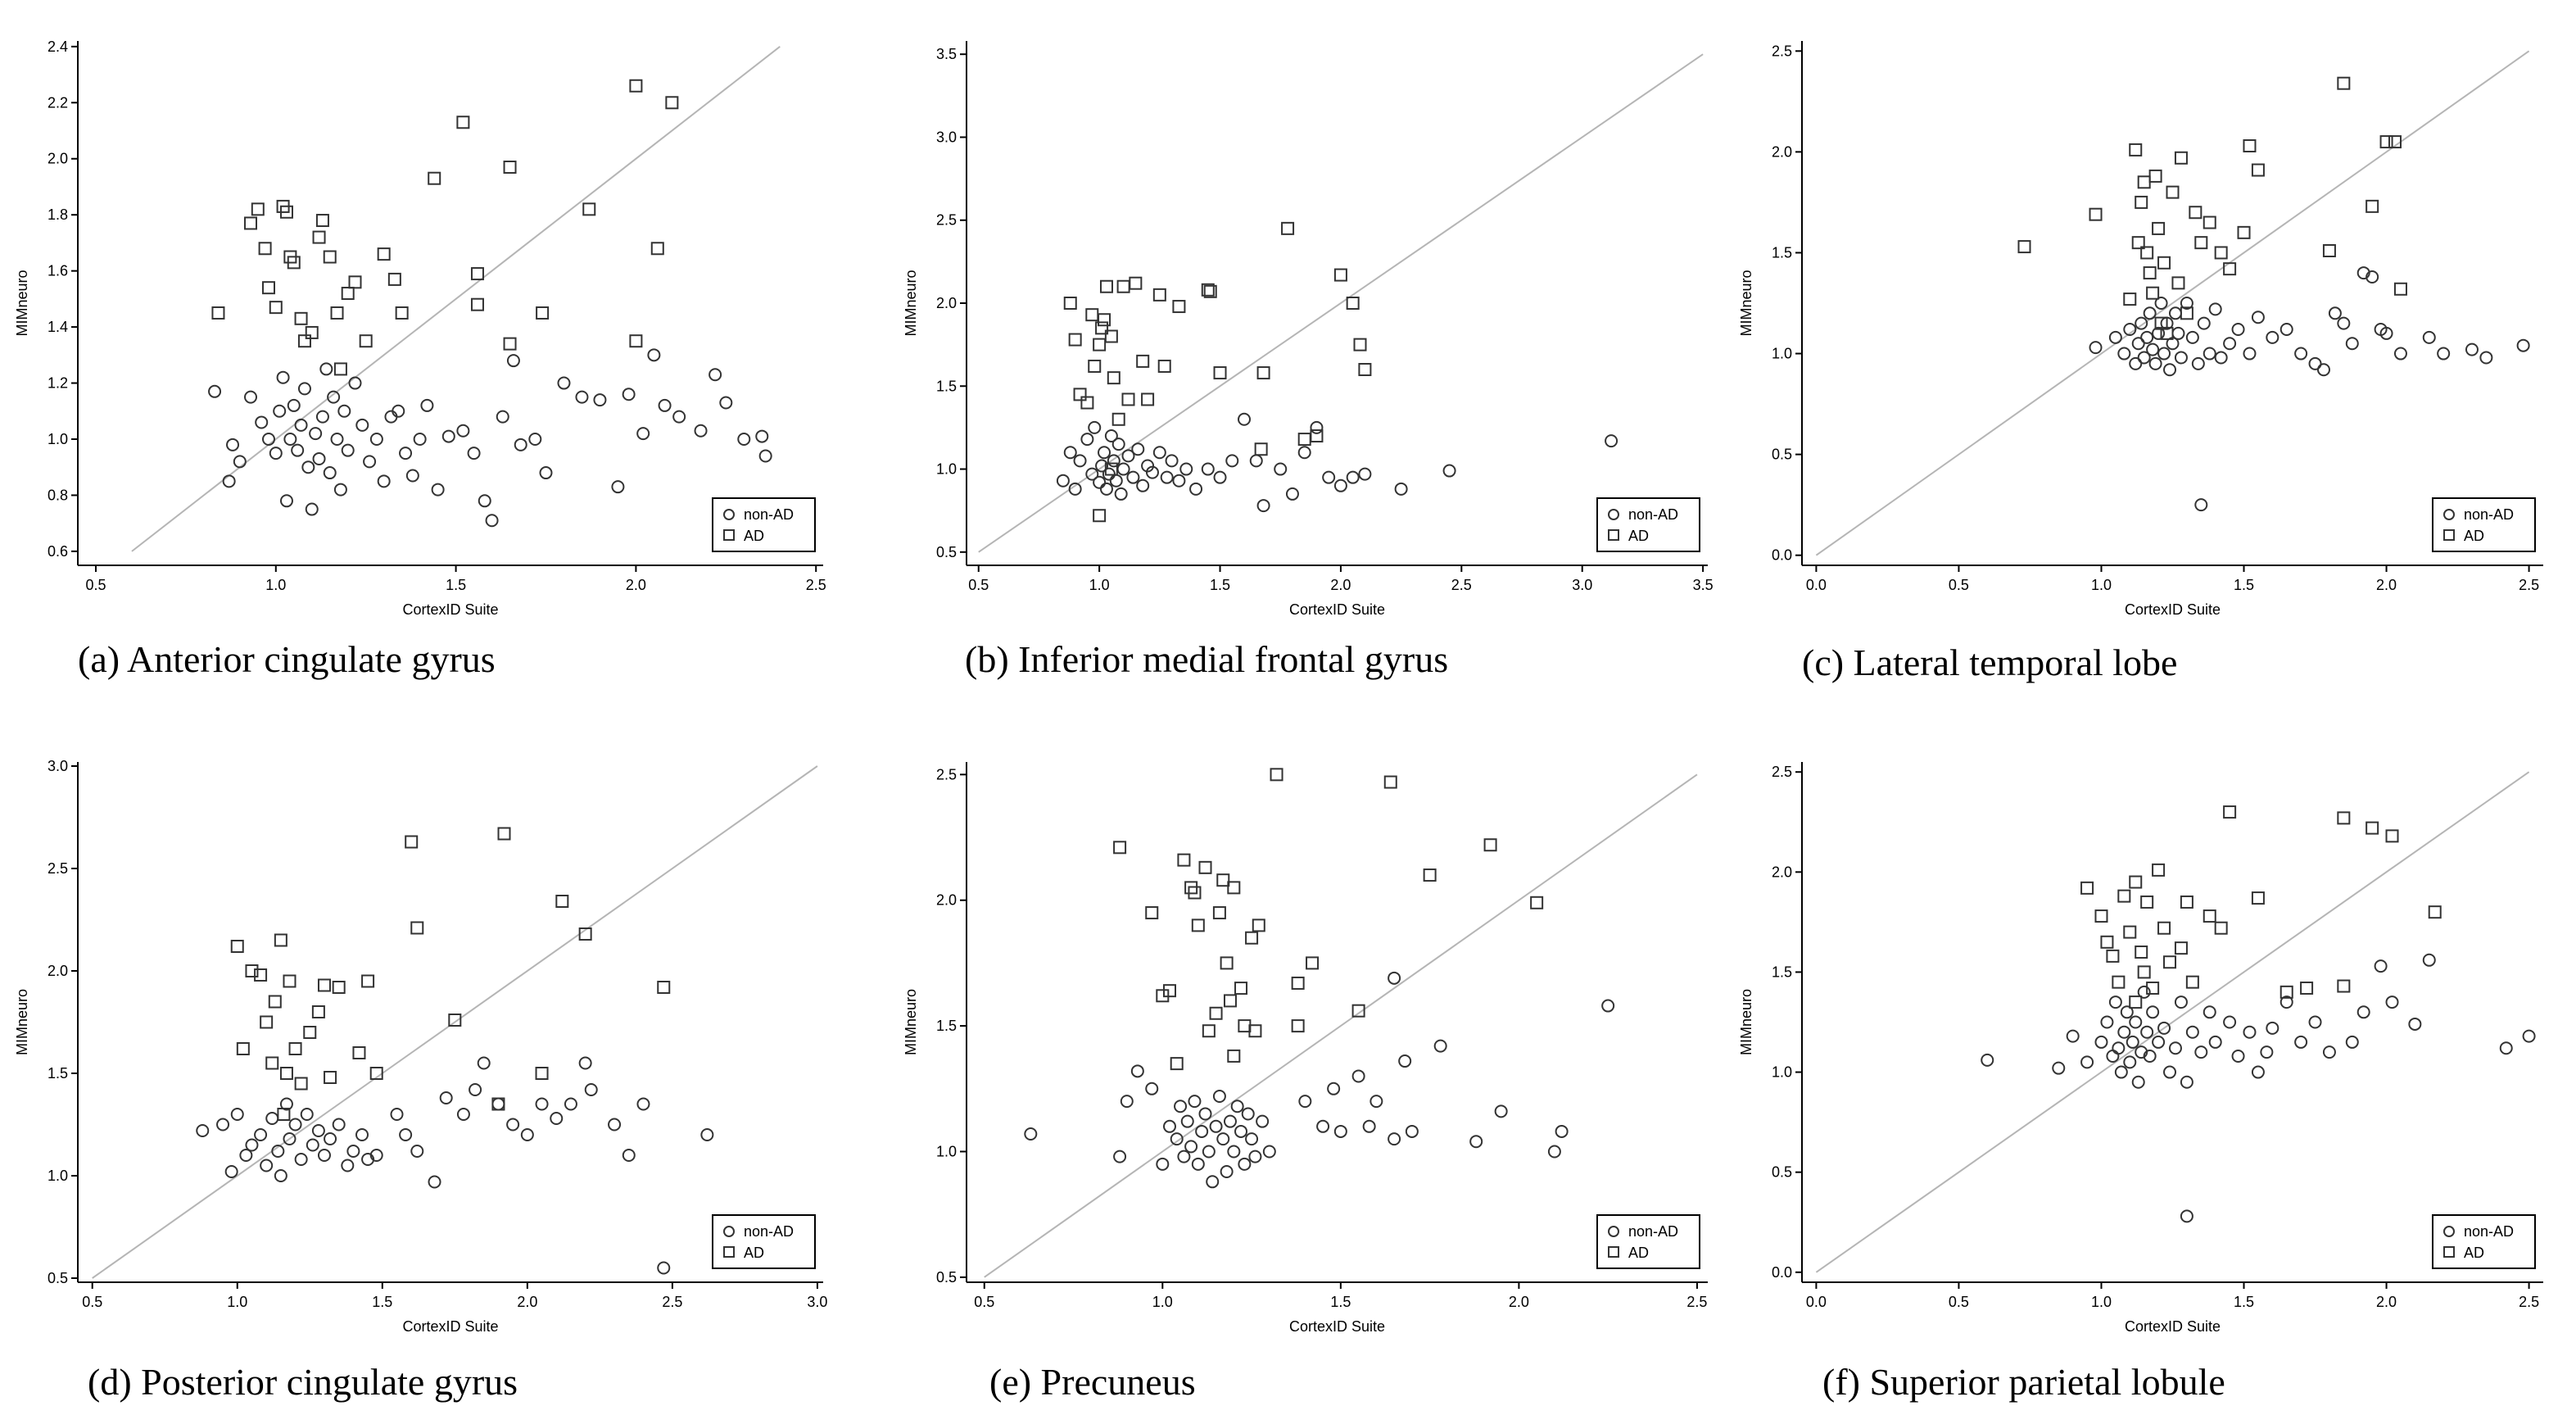 The width and height of the screenshot is (2576, 1424). I want to click on panel-1-y-tick-label: 0.5, so click(946, 552).